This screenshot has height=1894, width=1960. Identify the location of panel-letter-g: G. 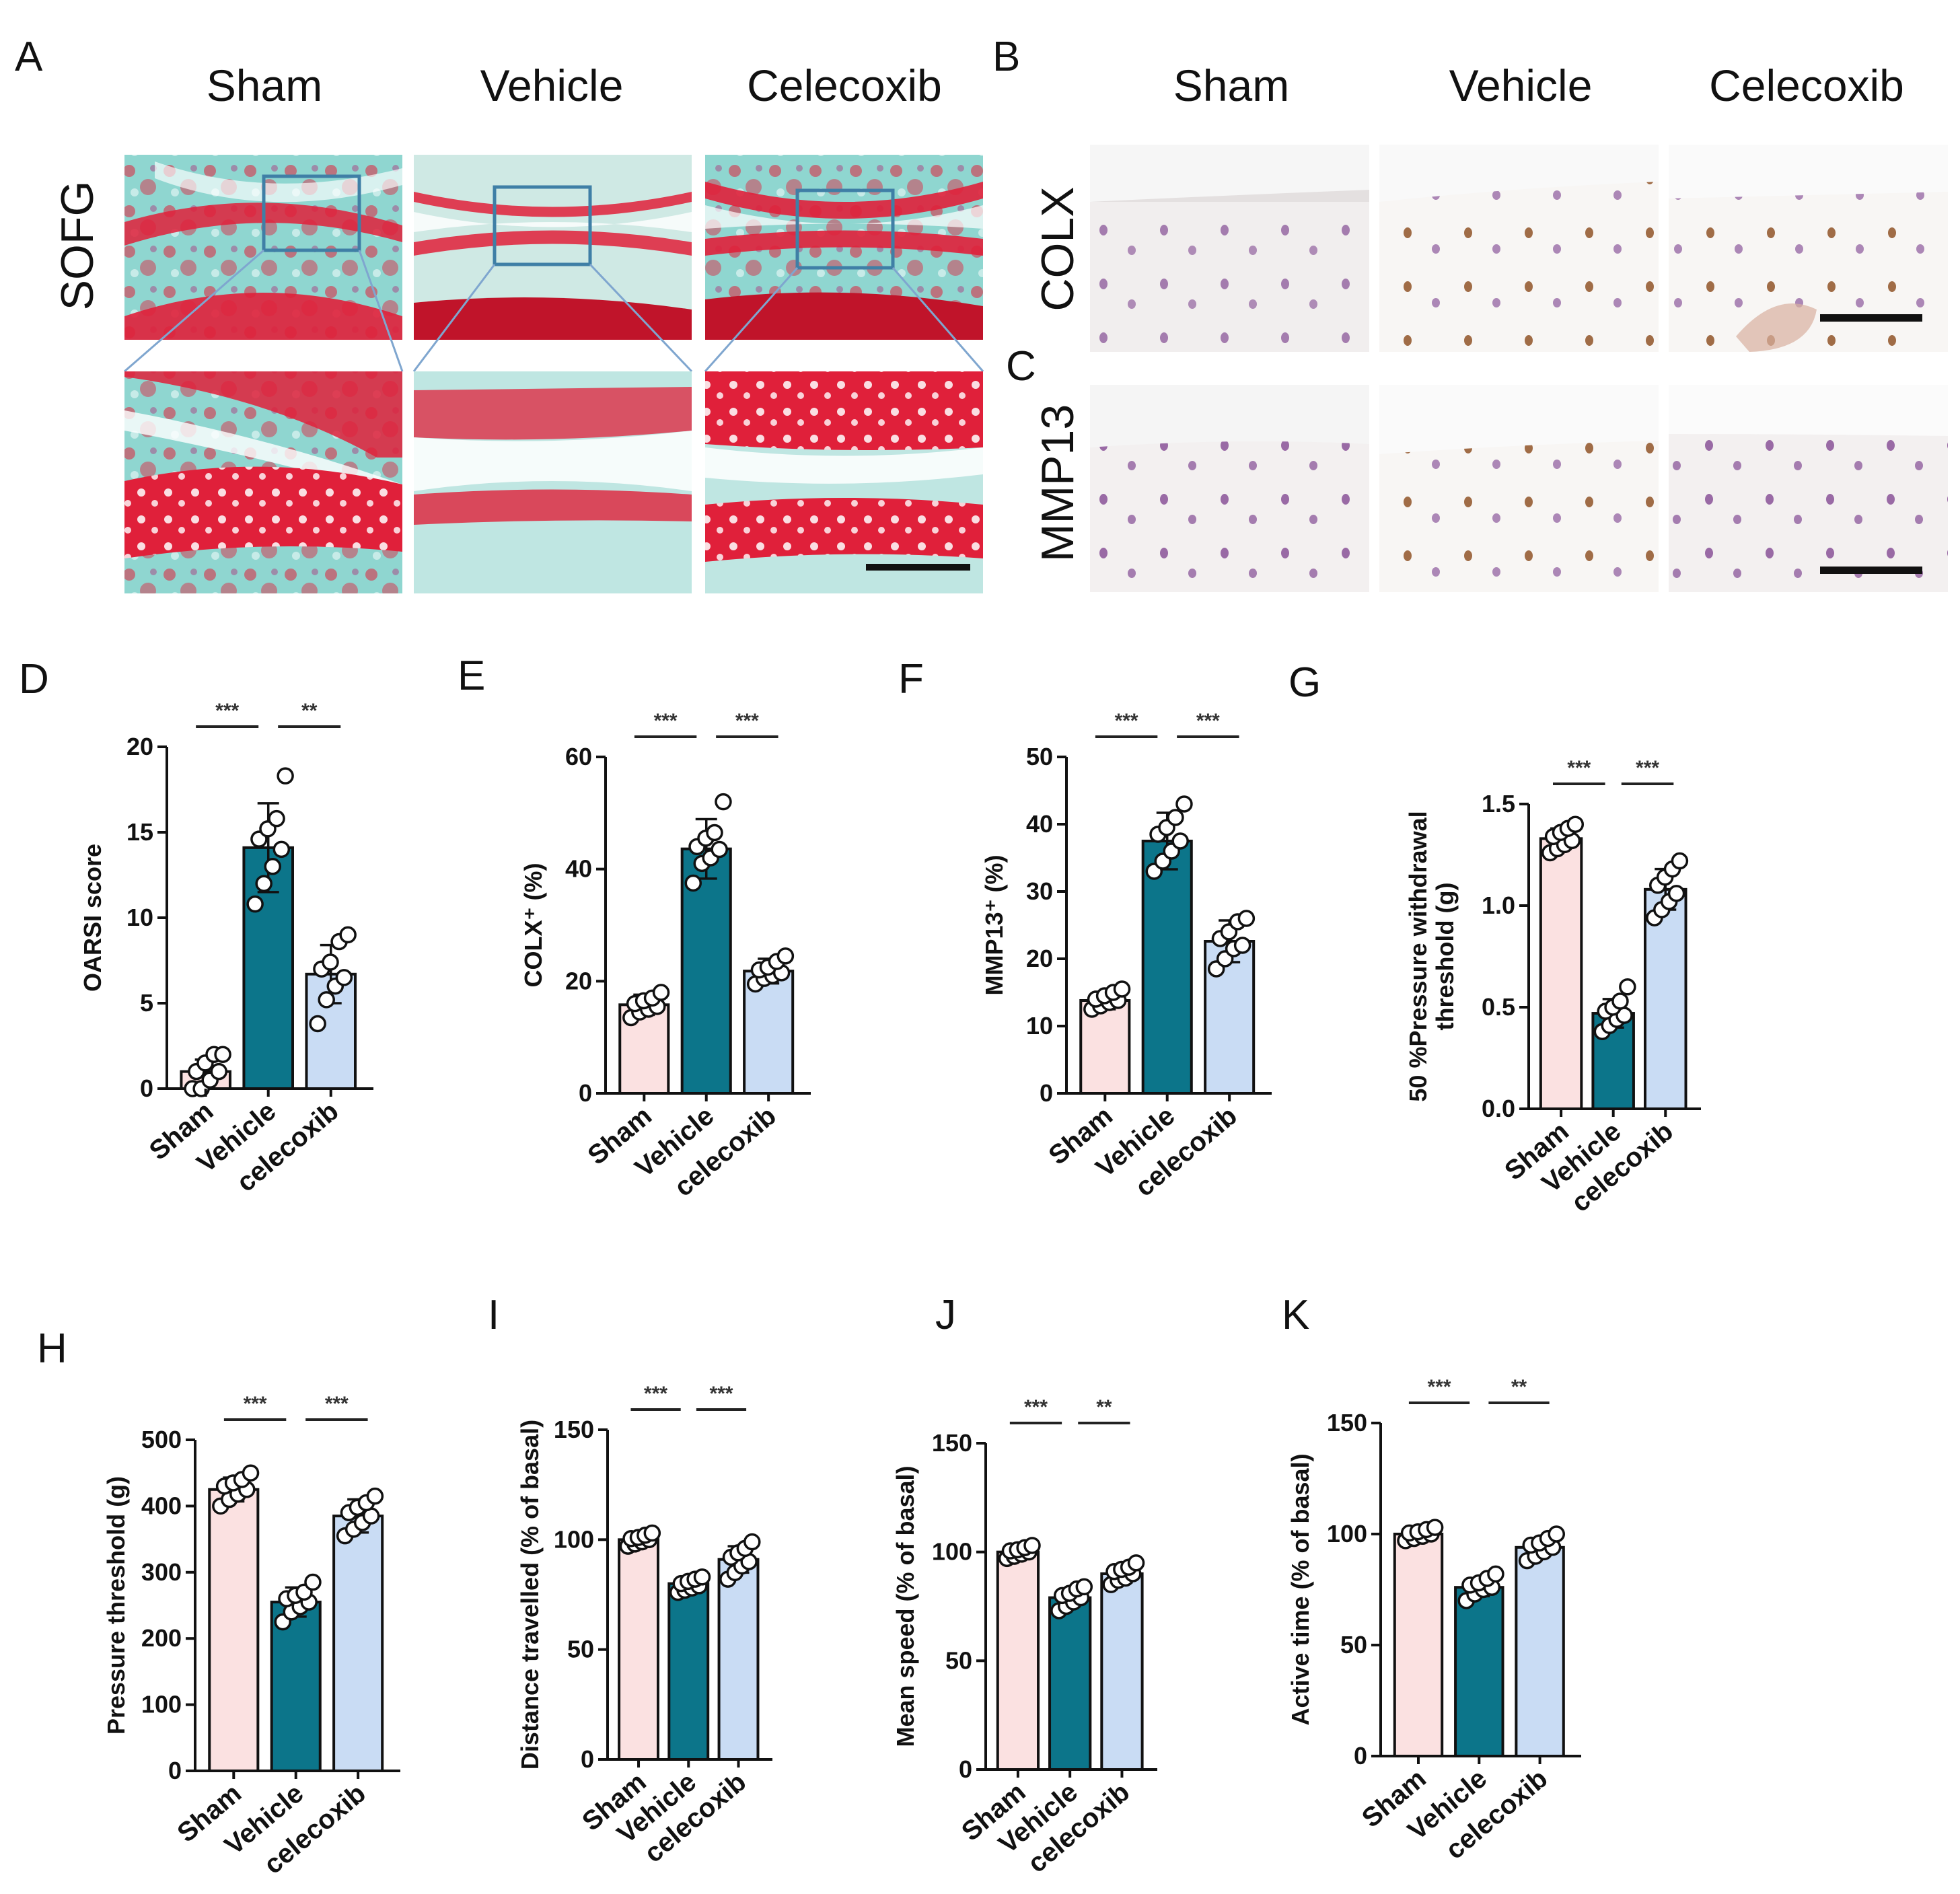
(1304, 682).